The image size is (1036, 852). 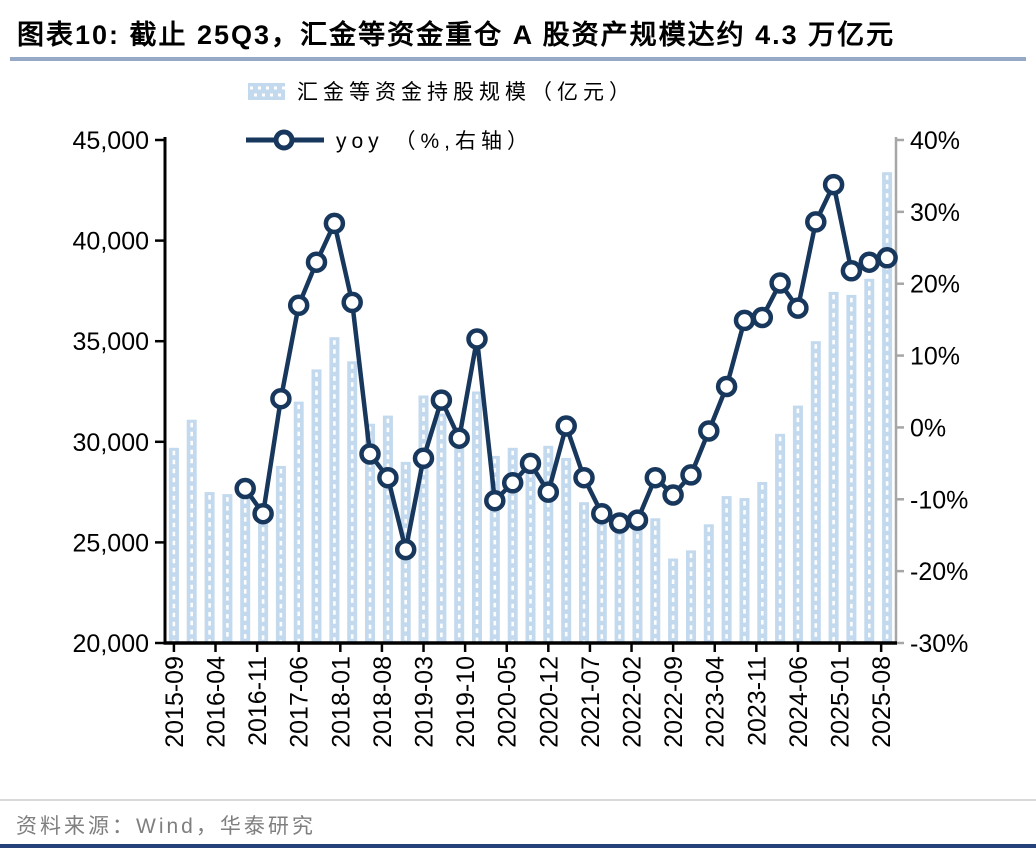 I want to click on left-axis-label: 20,000, so click(x=111, y=644).